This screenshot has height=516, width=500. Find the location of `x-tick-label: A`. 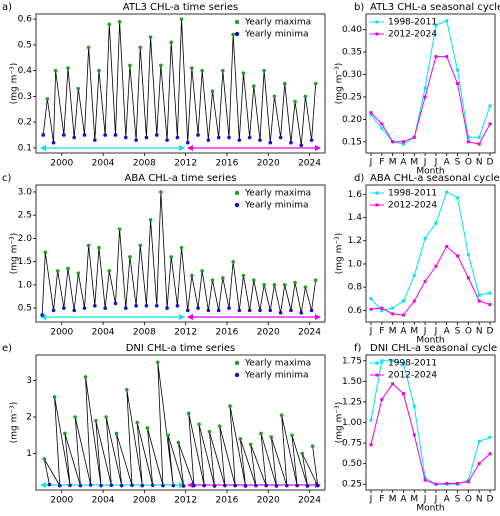

x-tick-label: A is located at coordinates (403, 163).